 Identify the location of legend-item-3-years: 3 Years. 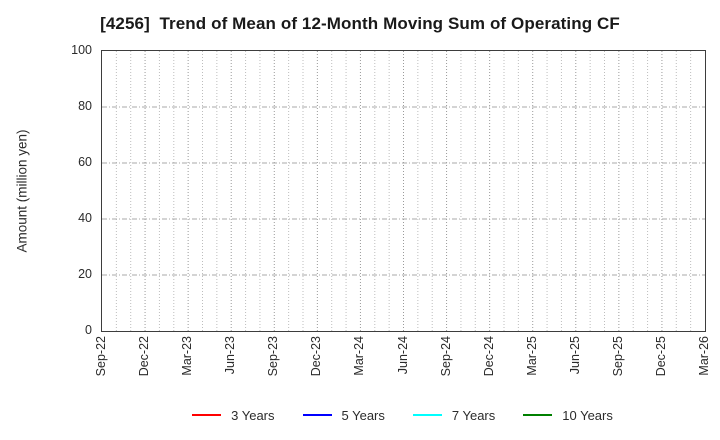
(233, 415).